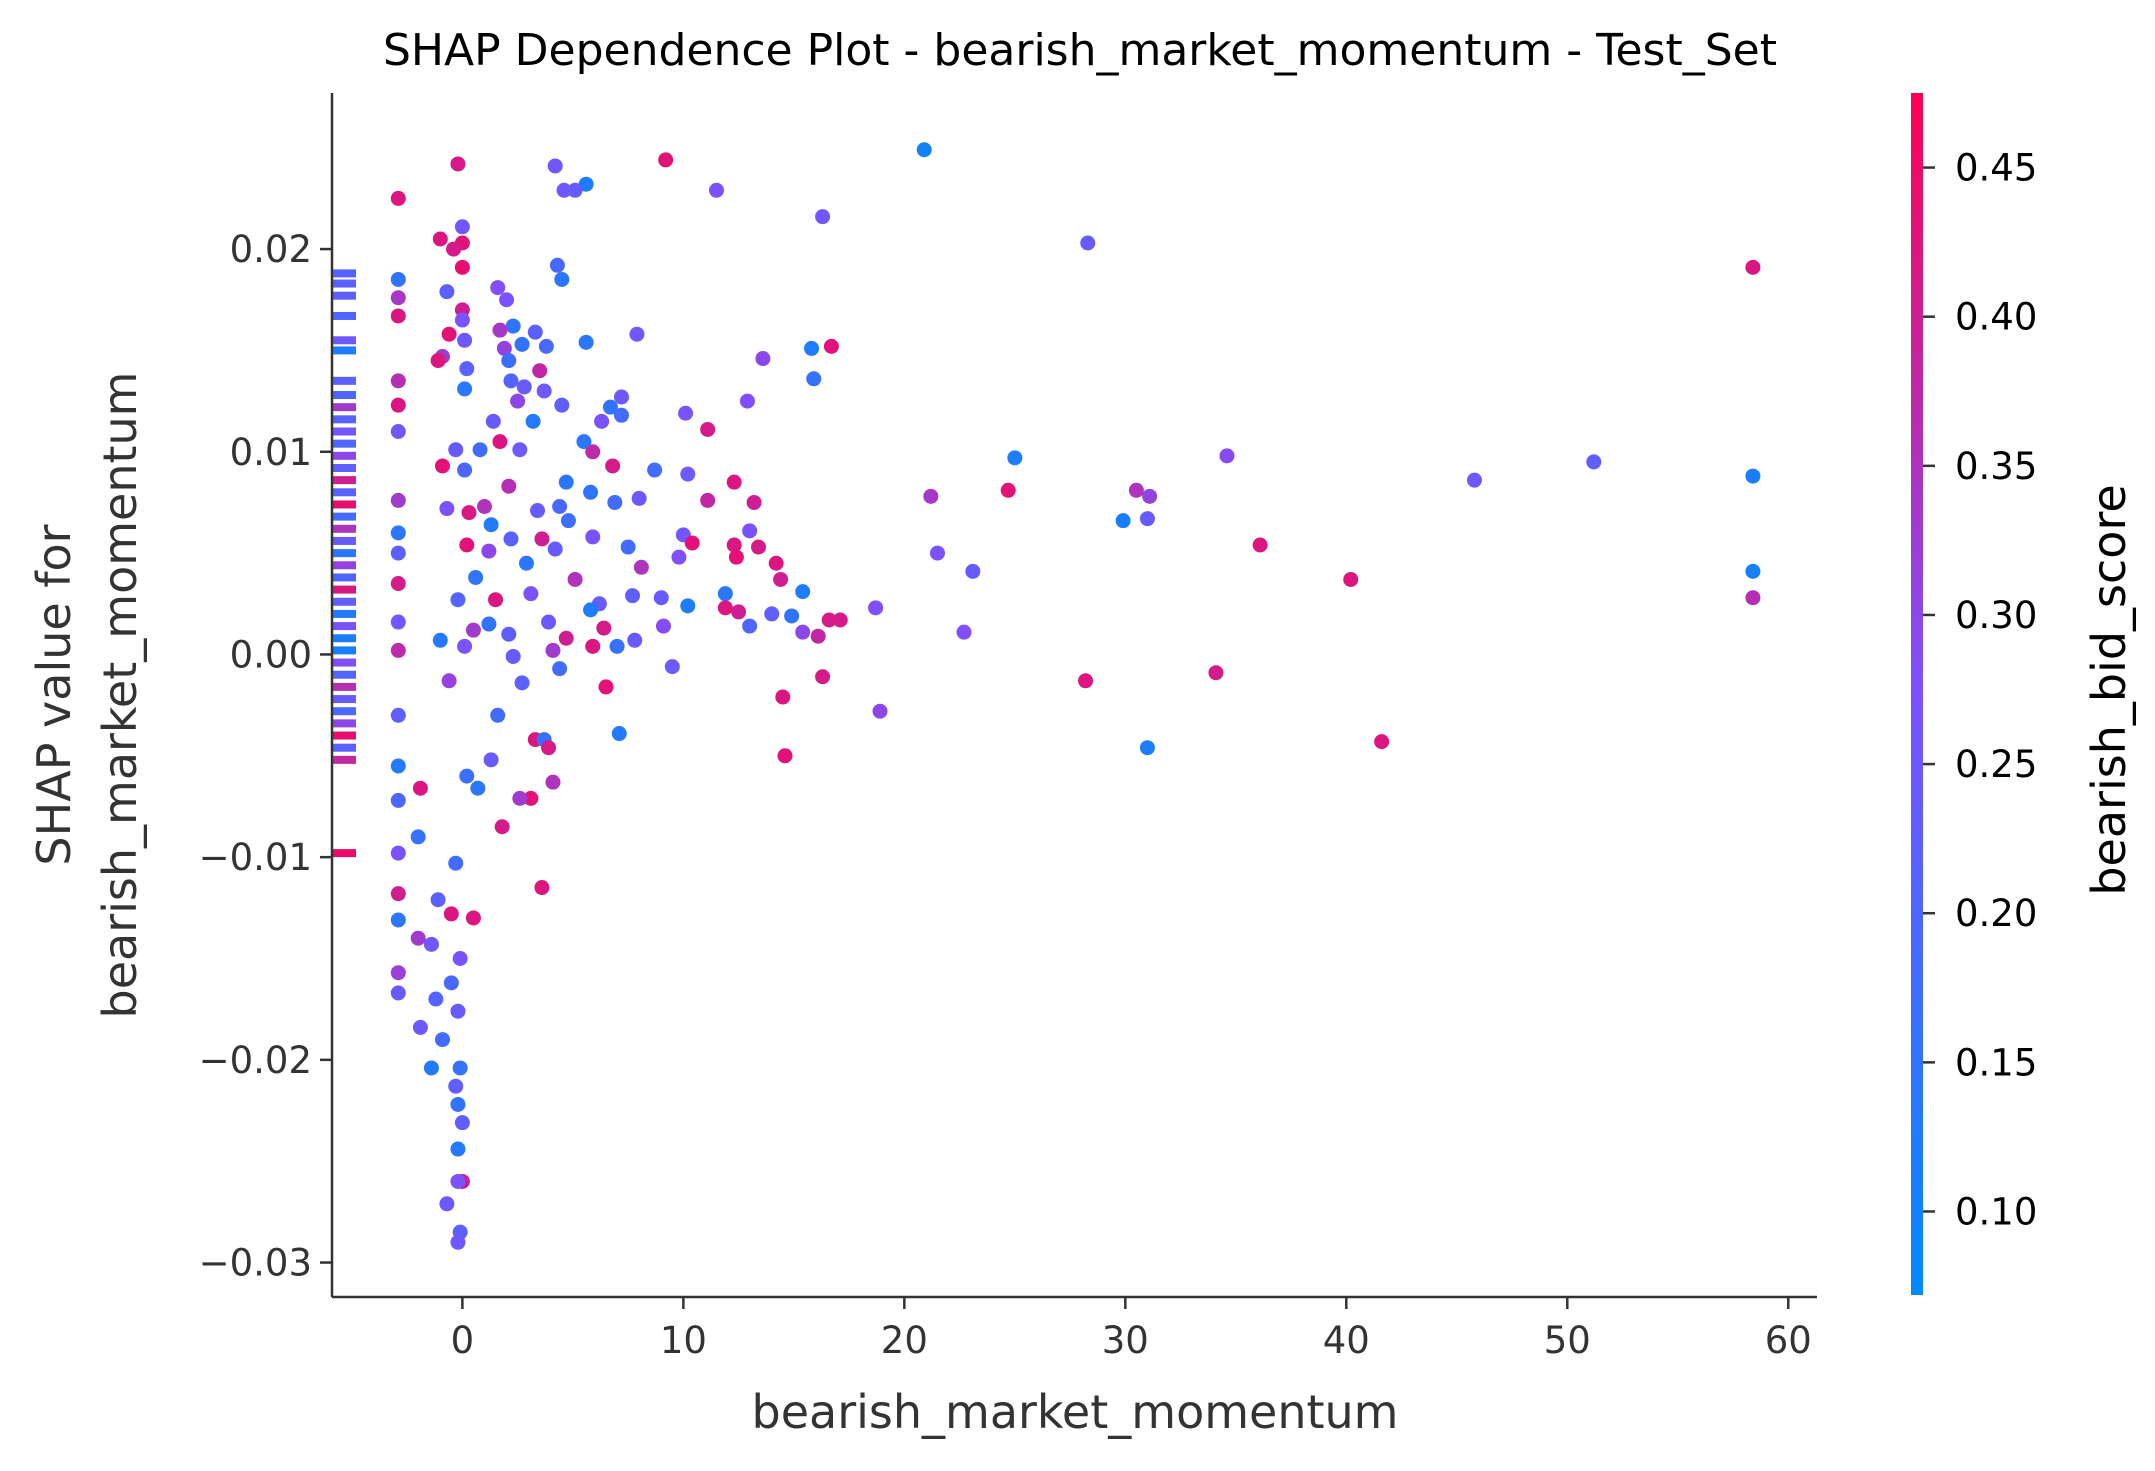 The image size is (2155, 1471). What do you see at coordinates (1996, 466) in the screenshot?
I see `colorbar-tick-label: 0.35` at bounding box center [1996, 466].